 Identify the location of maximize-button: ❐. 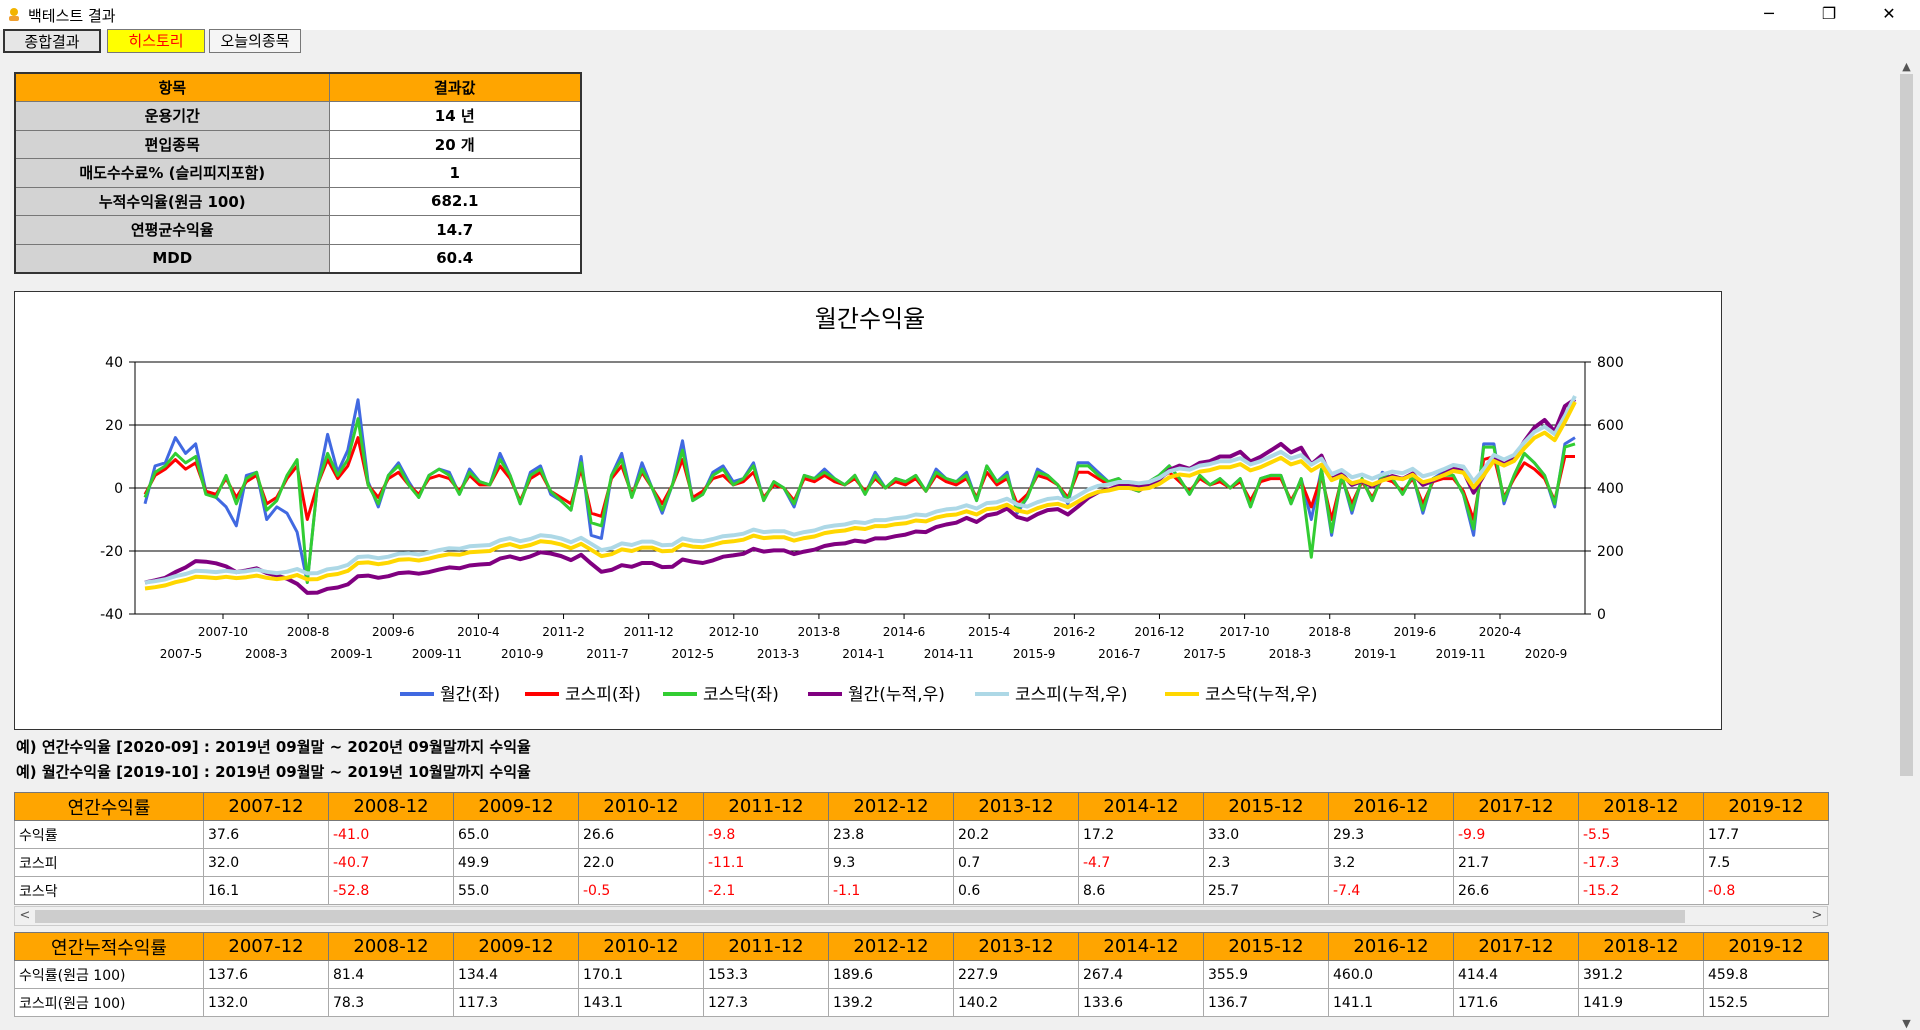
(1829, 13).